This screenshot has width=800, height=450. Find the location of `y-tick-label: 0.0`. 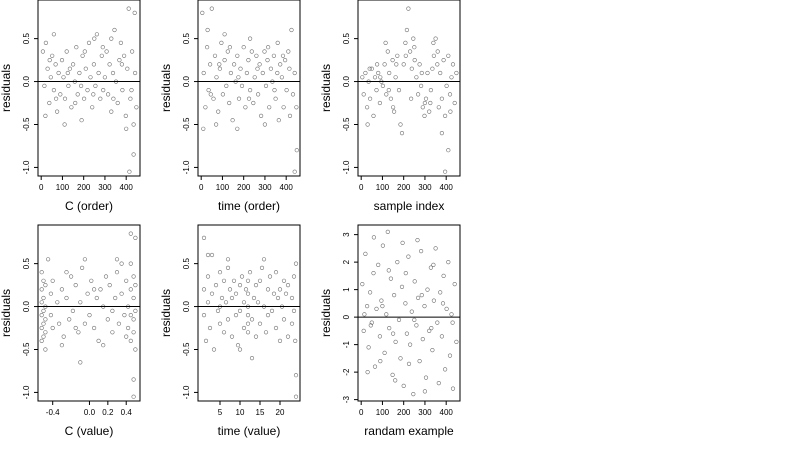

y-tick-label: 0.0 is located at coordinates (346, 81).